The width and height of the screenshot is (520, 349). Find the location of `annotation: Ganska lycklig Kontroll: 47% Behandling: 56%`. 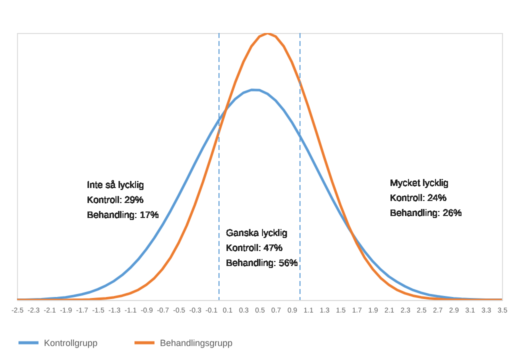

annotation: Ganska lycklig Kontroll: 47% Behandling: 56% is located at coordinates (262, 248).